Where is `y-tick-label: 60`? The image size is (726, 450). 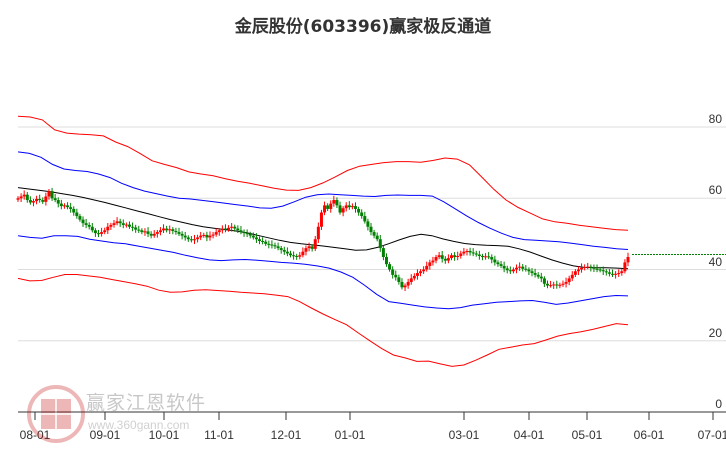
y-tick-label: 60 is located at coordinates (715, 190).